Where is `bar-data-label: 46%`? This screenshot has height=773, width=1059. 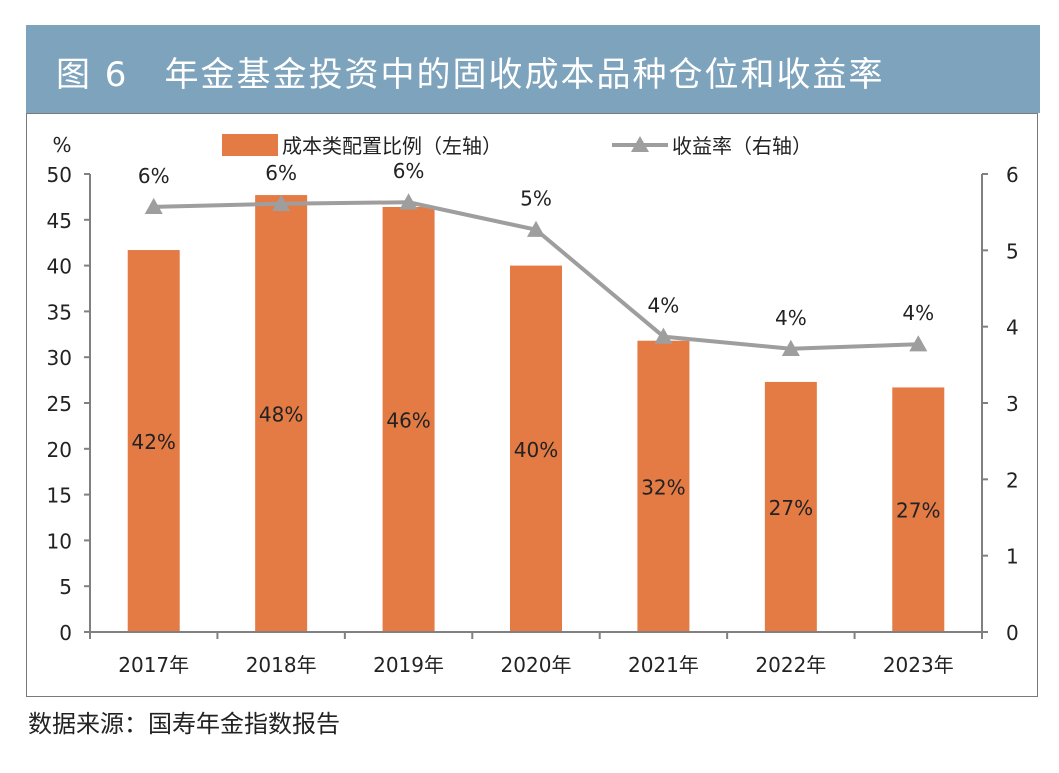
bar-data-label: 46% is located at coordinates (408, 420).